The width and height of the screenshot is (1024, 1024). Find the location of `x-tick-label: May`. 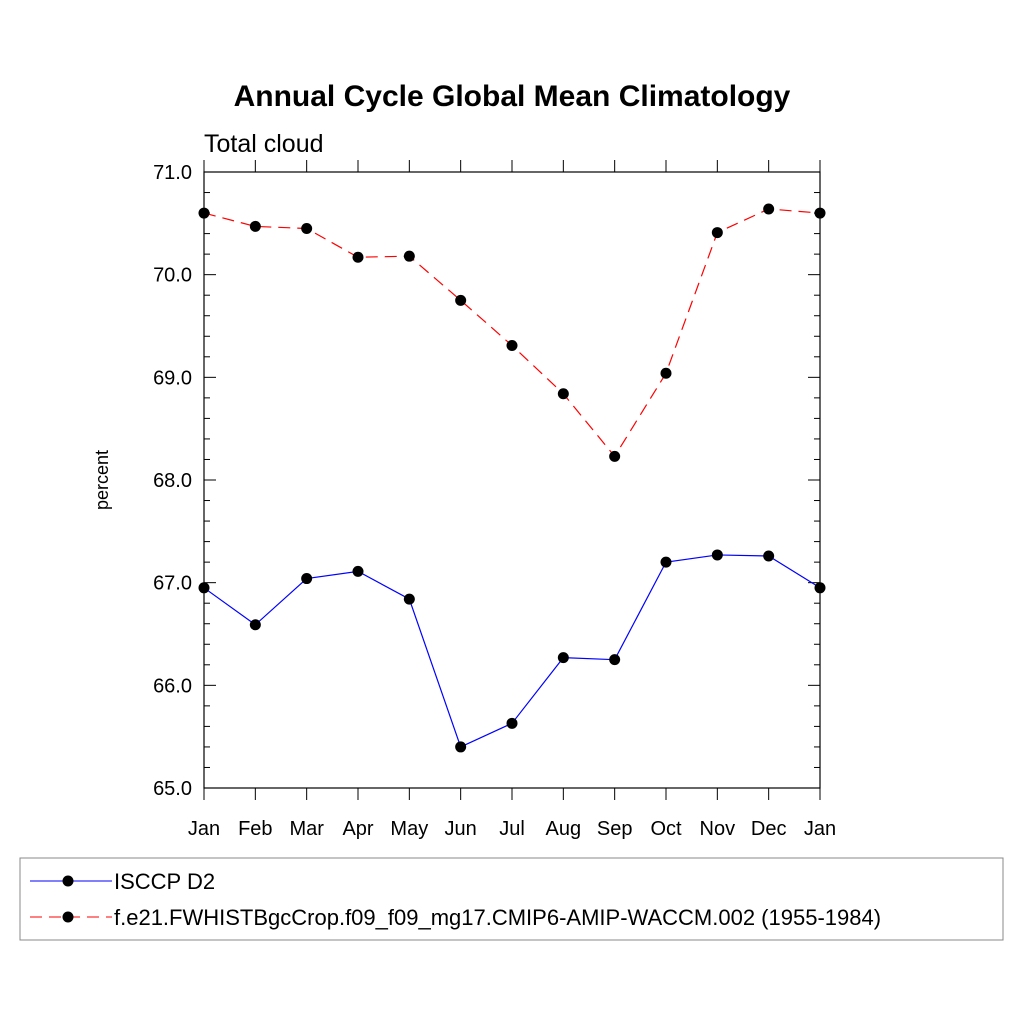

x-tick-label: May is located at coordinates (409, 829).